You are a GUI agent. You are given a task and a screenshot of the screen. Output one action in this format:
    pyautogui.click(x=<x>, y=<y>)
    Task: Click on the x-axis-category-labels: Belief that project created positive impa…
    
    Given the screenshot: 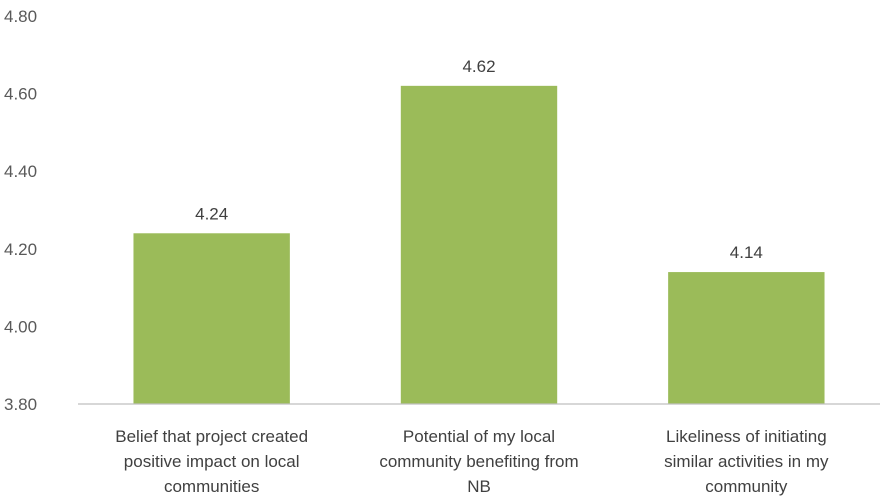 What is the action you would take?
    pyautogui.click(x=472, y=461)
    